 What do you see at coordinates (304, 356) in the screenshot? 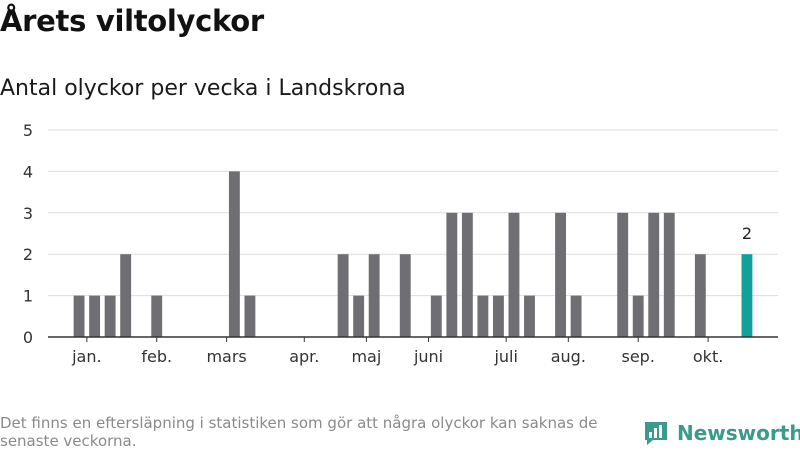
I see `x-tick-label: apr.` at bounding box center [304, 356].